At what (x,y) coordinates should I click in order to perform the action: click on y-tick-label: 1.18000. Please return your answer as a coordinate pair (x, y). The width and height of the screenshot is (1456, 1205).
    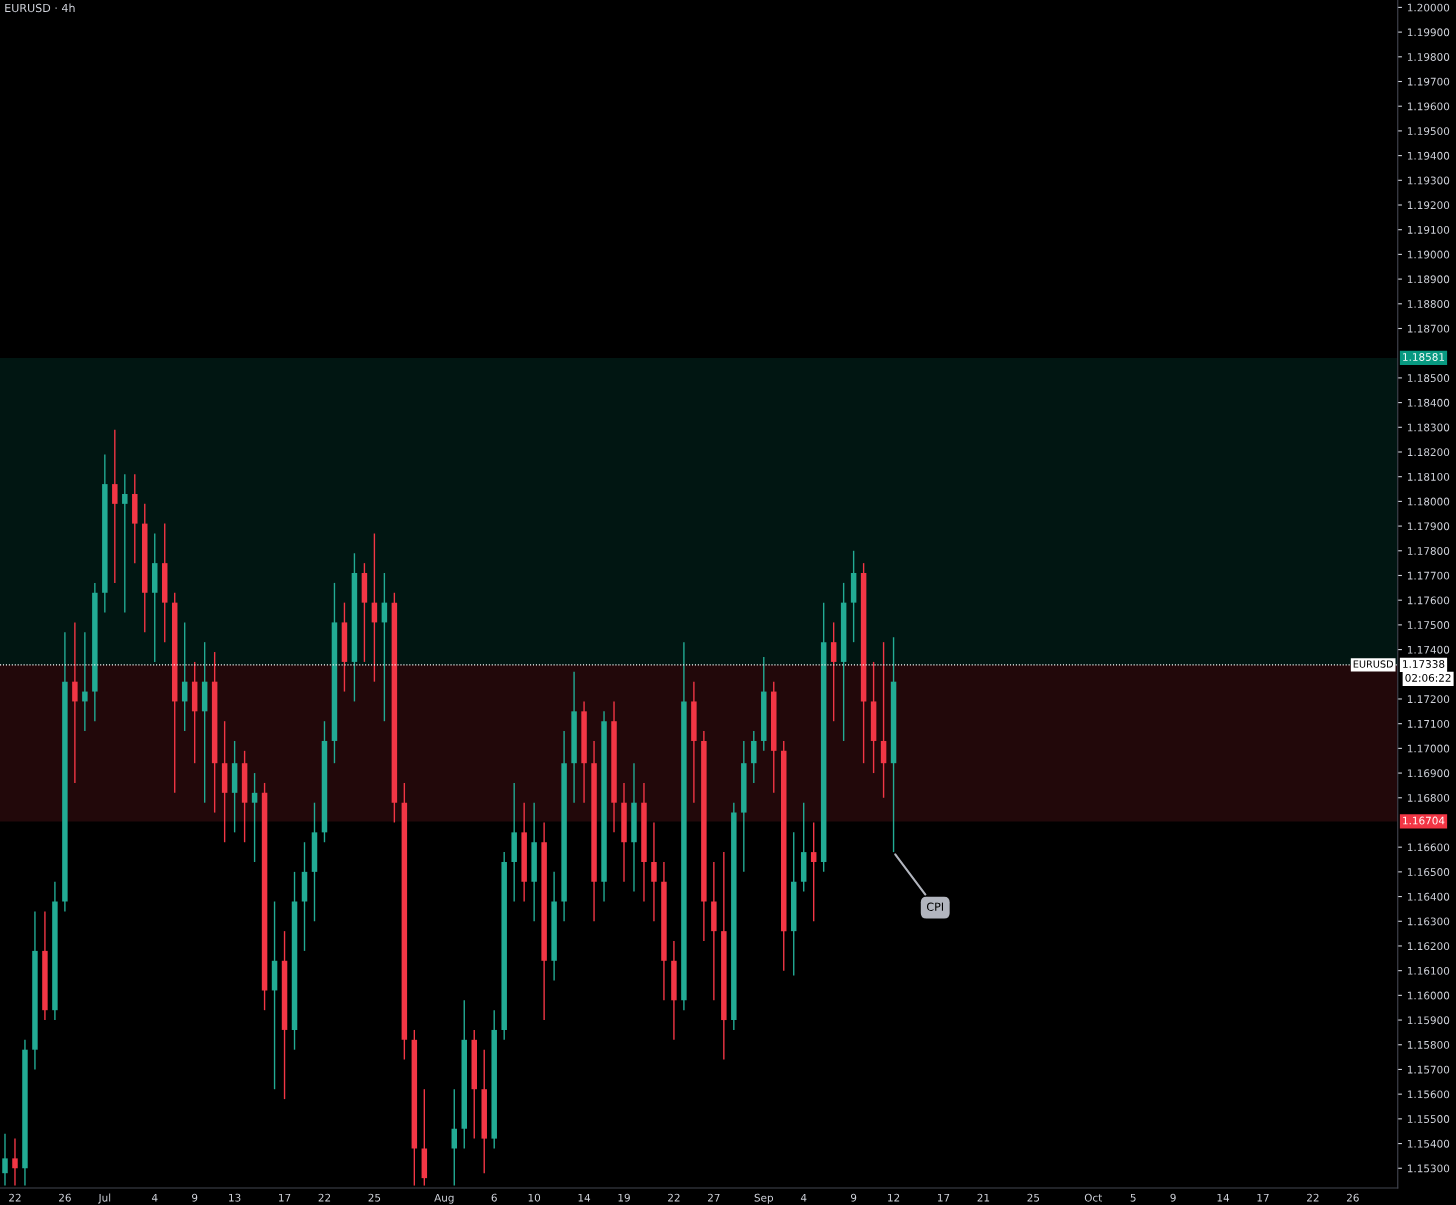
    Looking at the image, I should click on (1428, 501).